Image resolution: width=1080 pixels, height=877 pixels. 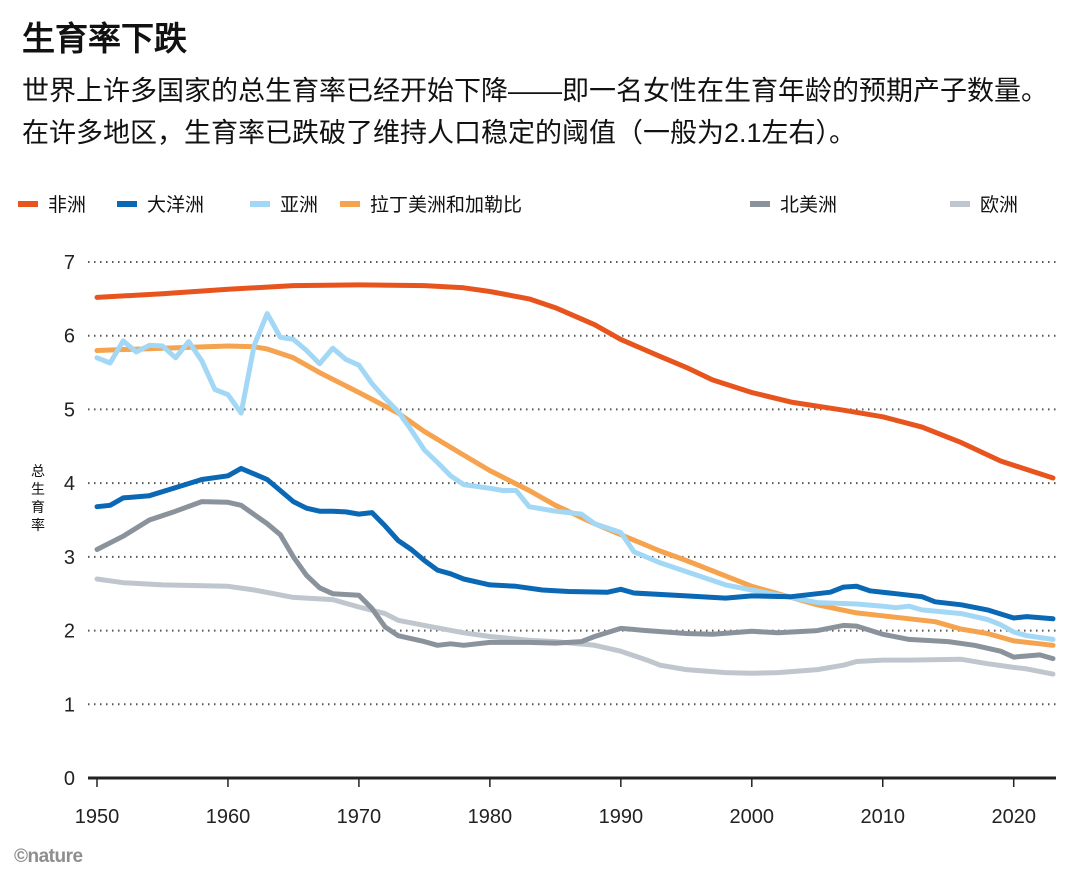 What do you see at coordinates (1013, 817) in the screenshot?
I see `x-tick-label: 2020` at bounding box center [1013, 817].